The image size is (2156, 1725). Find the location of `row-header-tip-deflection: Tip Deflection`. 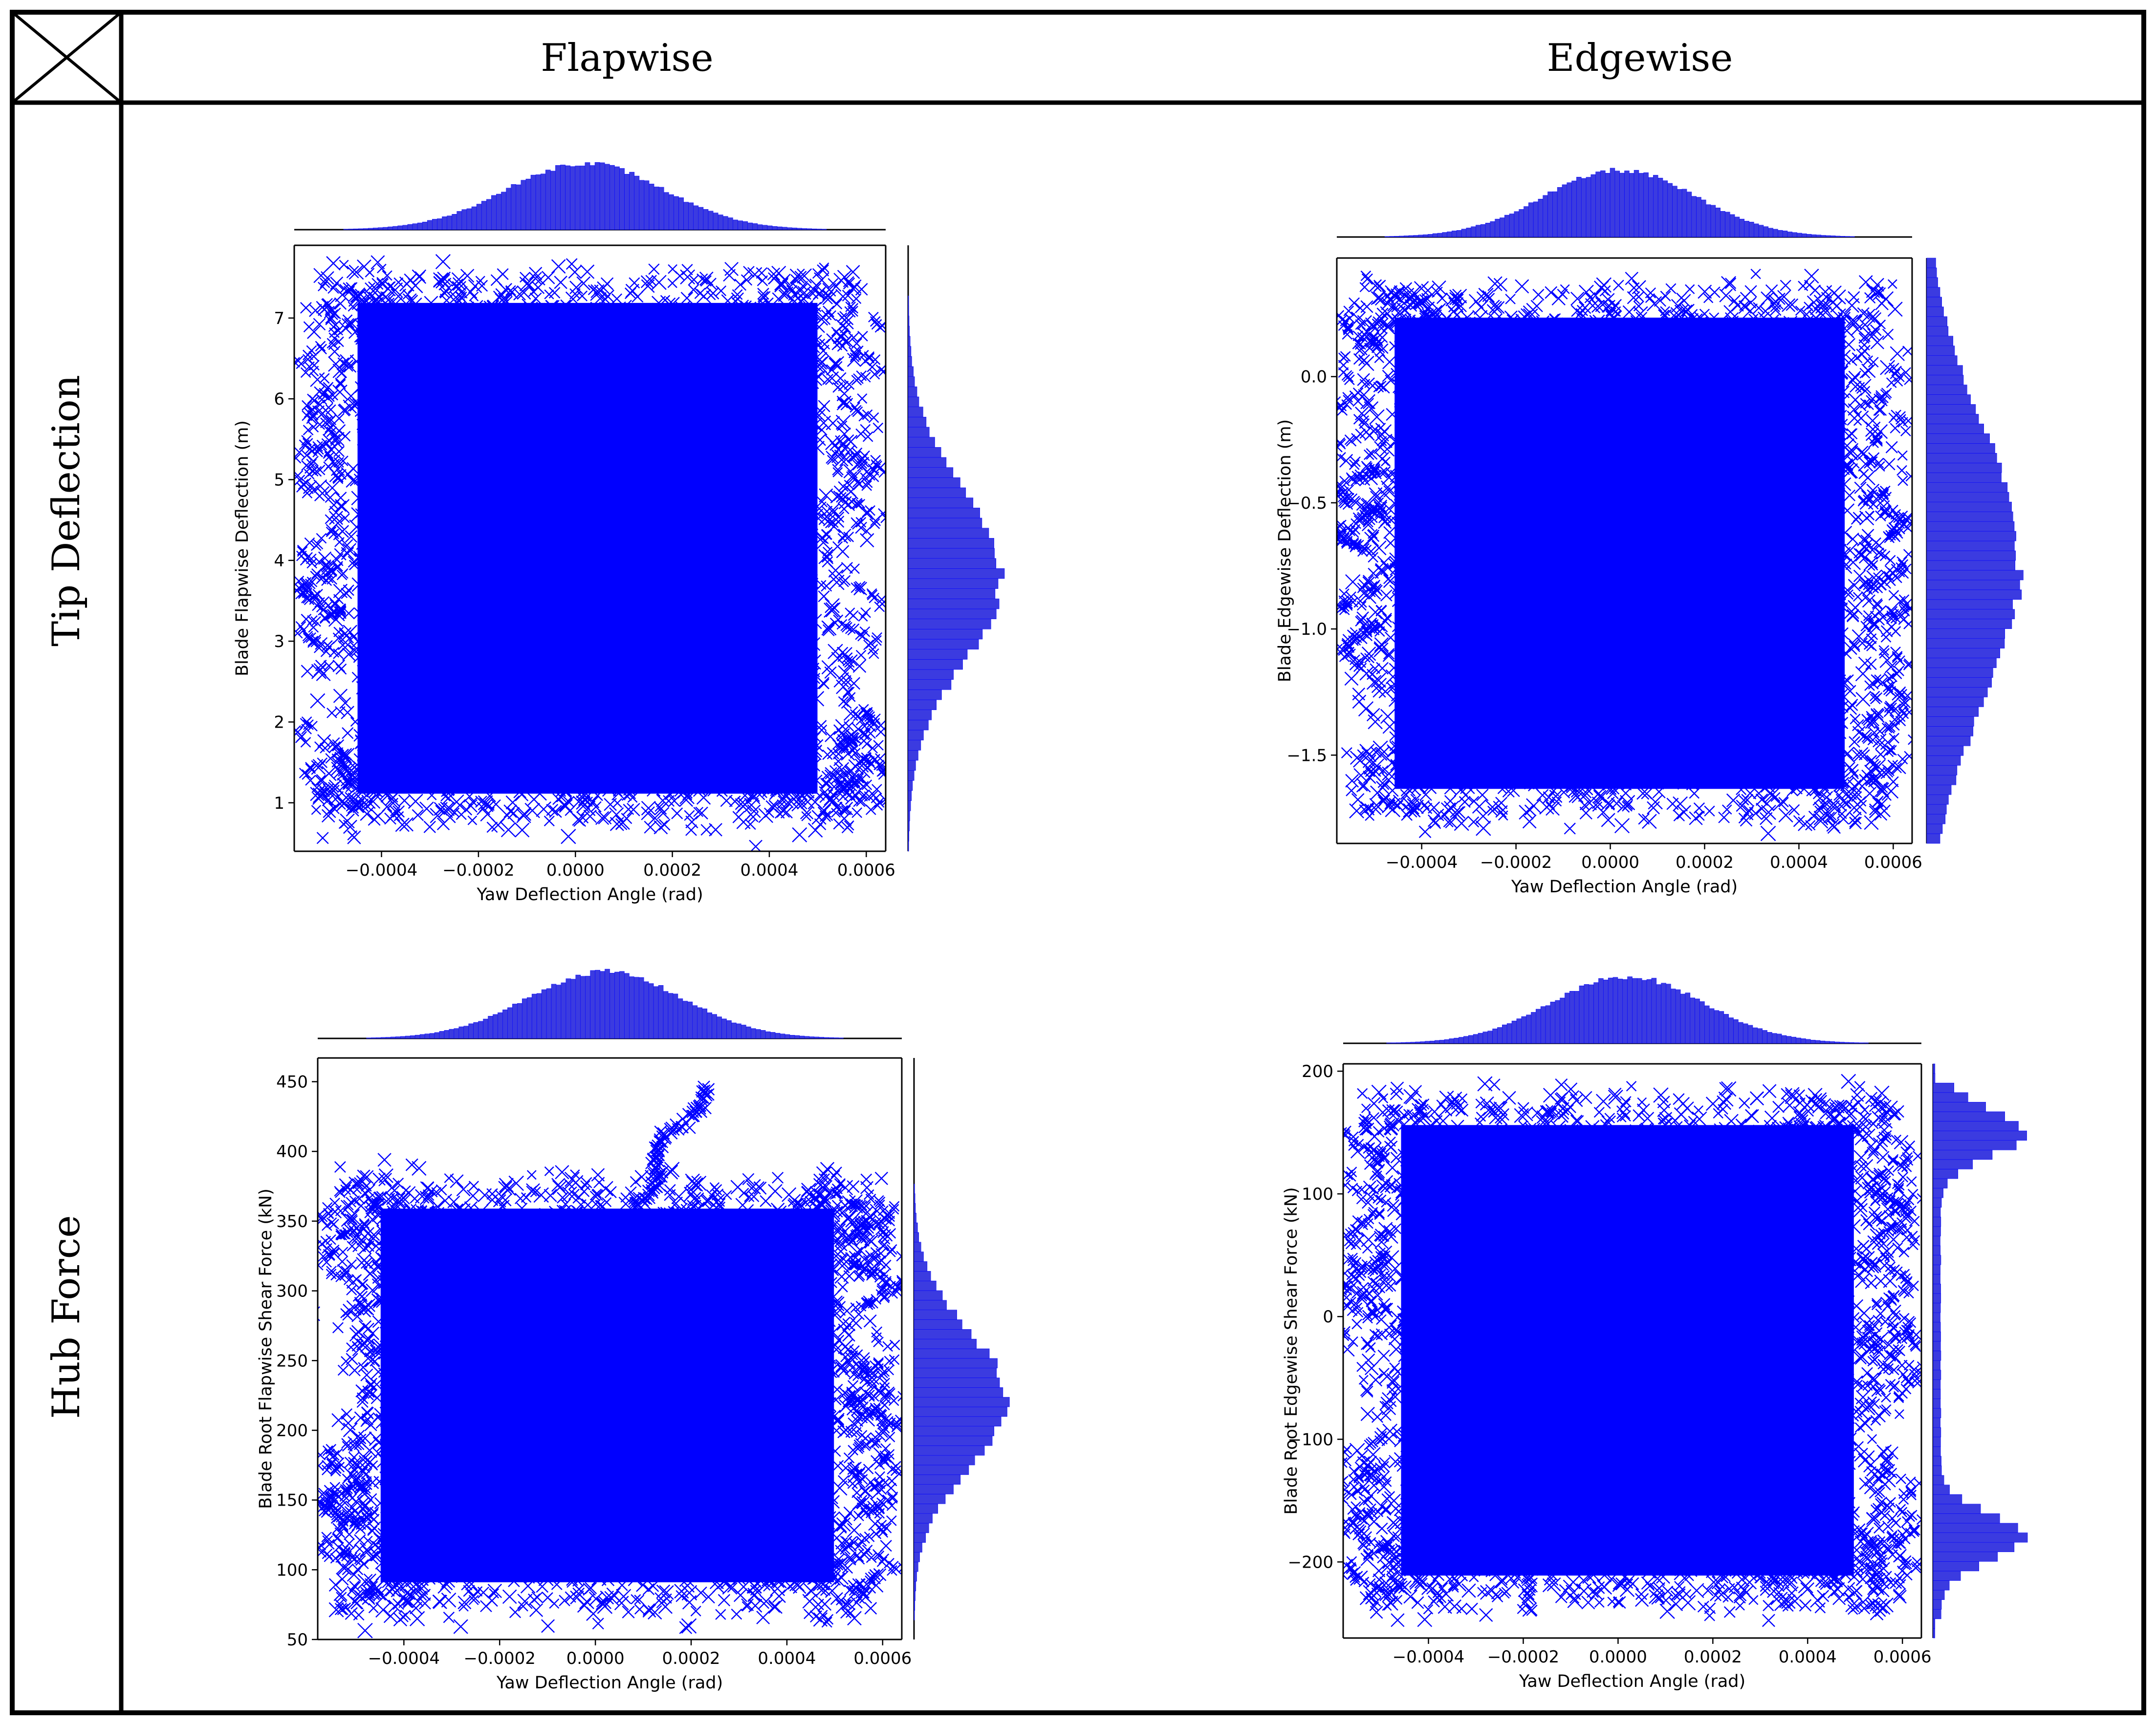

row-header-tip-deflection: Tip Deflection is located at coordinates (66, 511).